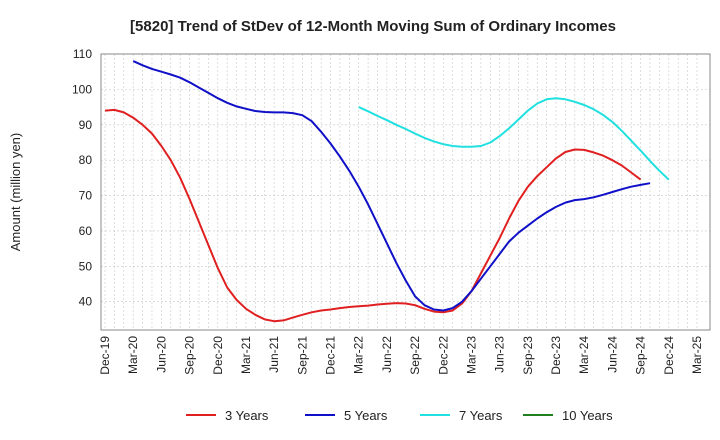 This screenshot has width=720, height=440. I want to click on x-tick-label: Jun-23, so click(500, 354).